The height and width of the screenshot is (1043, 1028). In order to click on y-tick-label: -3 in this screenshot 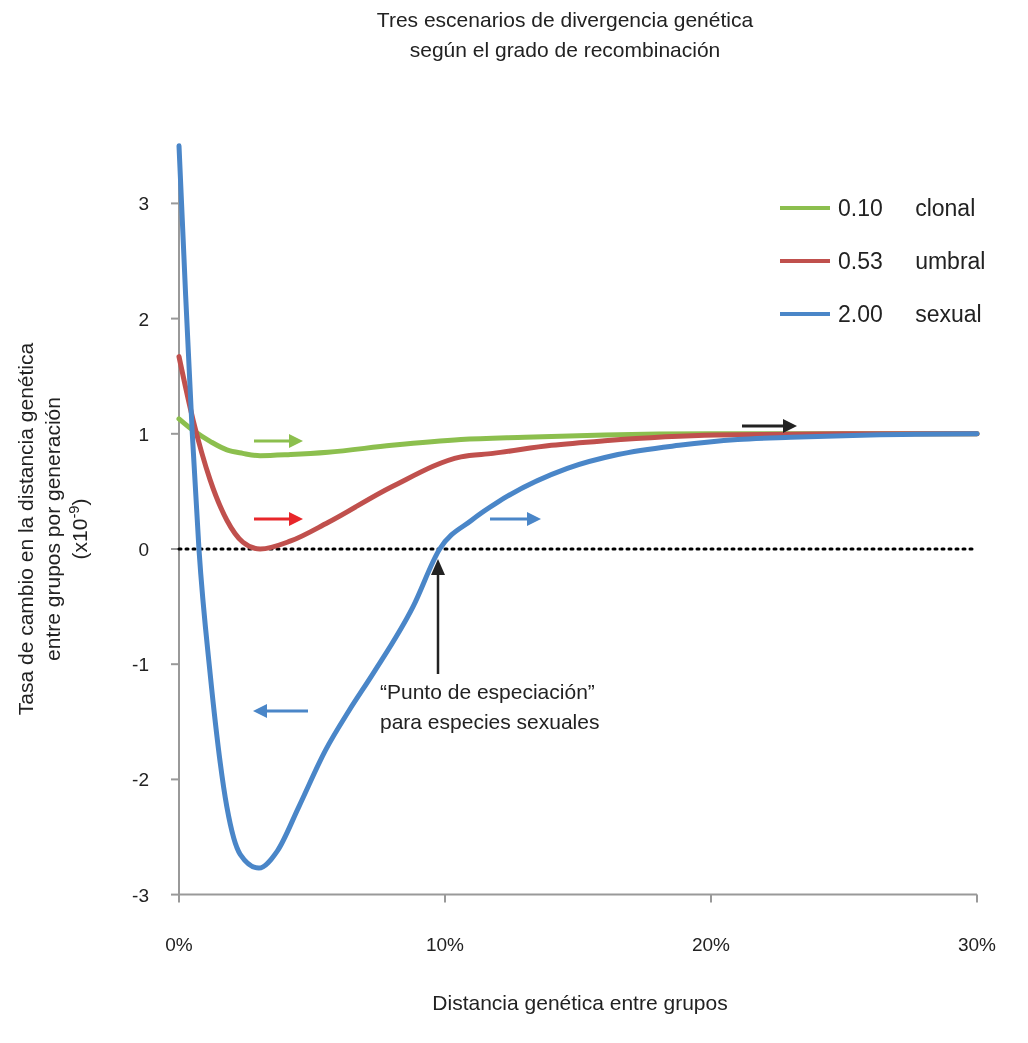, I will do `click(140, 895)`.